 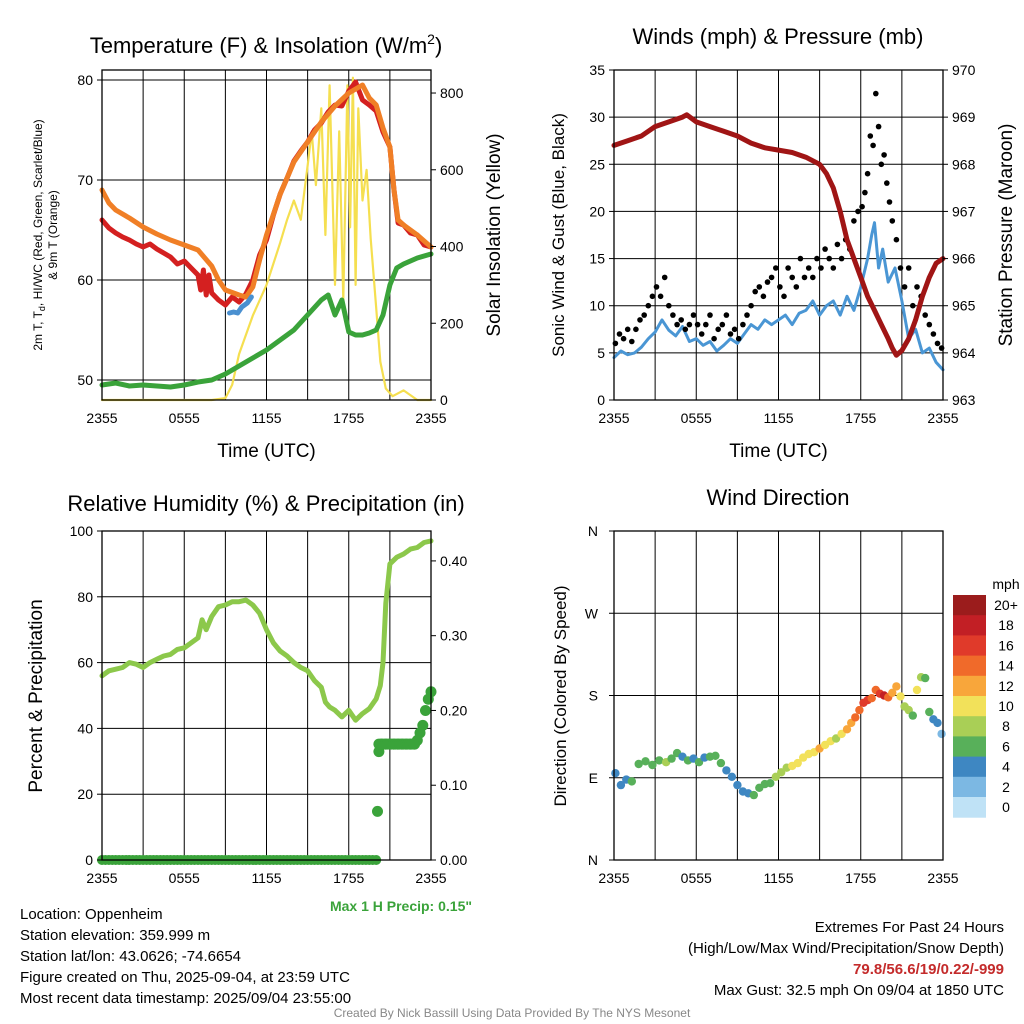 What do you see at coordinates (240, 305) in the screenshot?
I see `temp-heat_index_wind_chill-line` at bounding box center [240, 305].